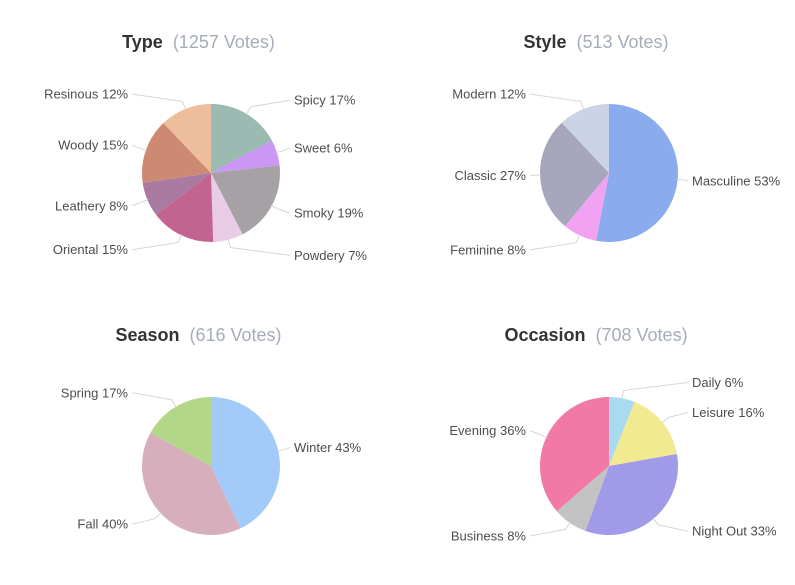 This screenshot has width=795, height=585. What do you see at coordinates (180, 431) in the screenshot?
I see `pie-slice-spring` at bounding box center [180, 431].